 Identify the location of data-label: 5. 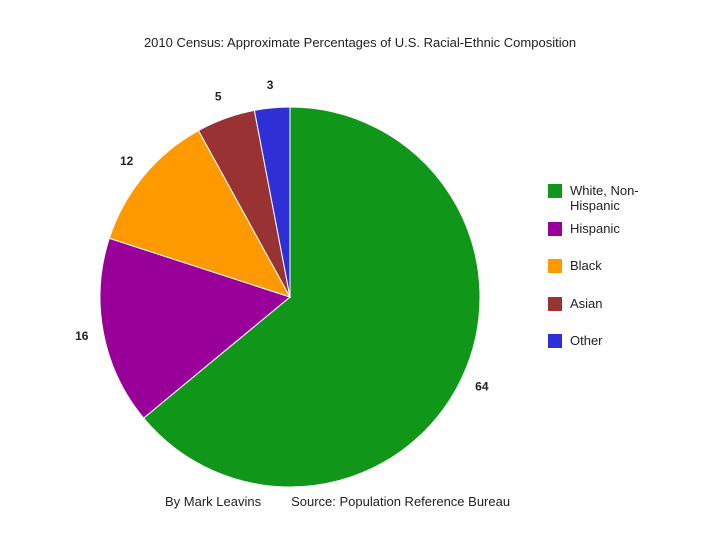
(218, 97).